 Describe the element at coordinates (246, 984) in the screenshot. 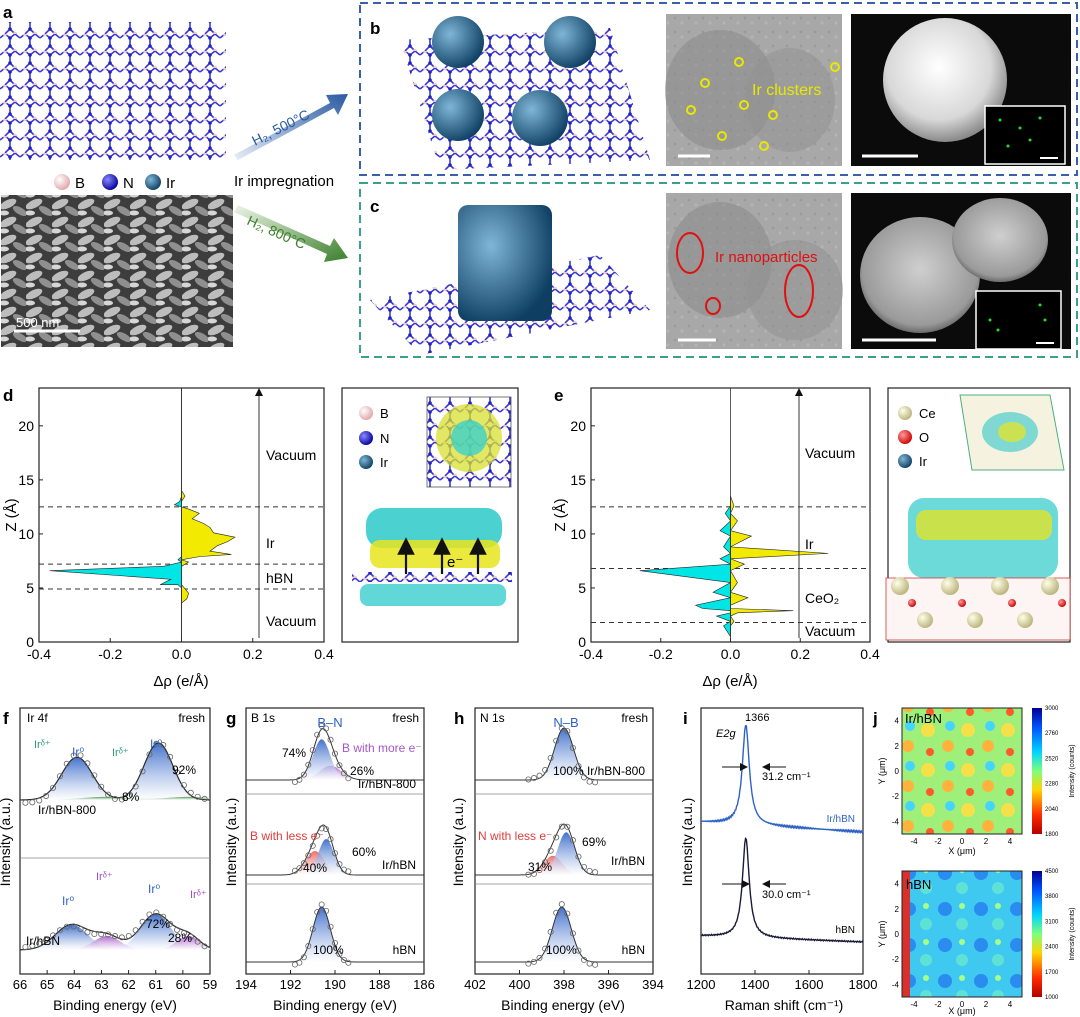

I see `g-xtick-label: 194` at that location.